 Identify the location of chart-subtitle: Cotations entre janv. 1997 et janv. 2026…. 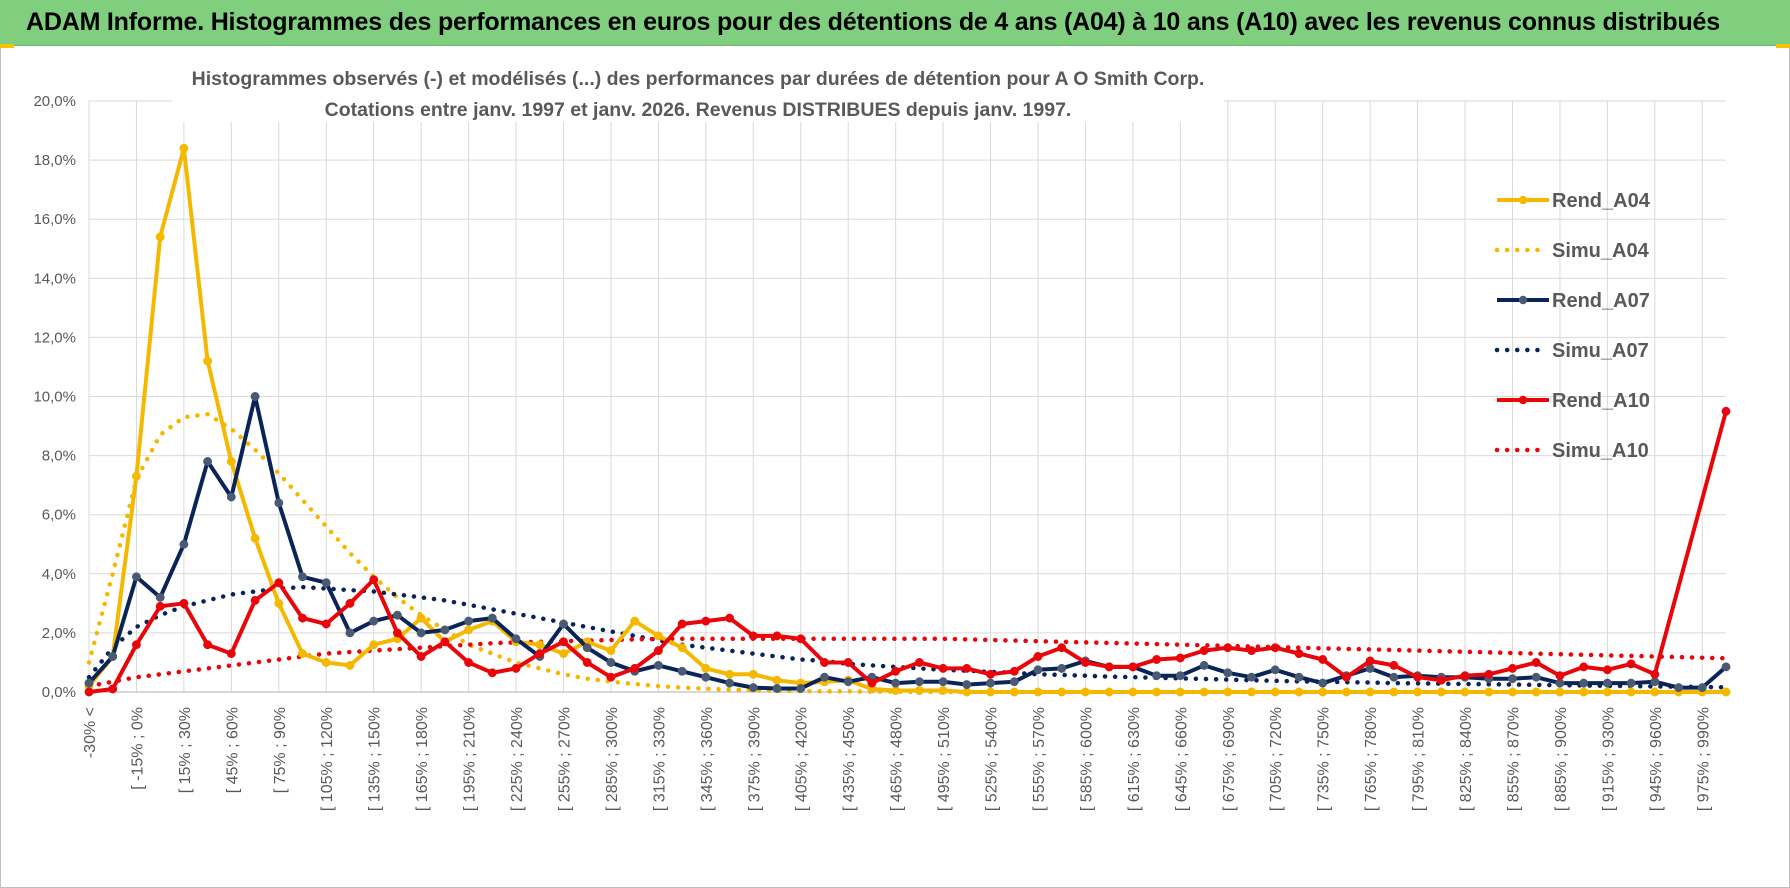
(698, 110).